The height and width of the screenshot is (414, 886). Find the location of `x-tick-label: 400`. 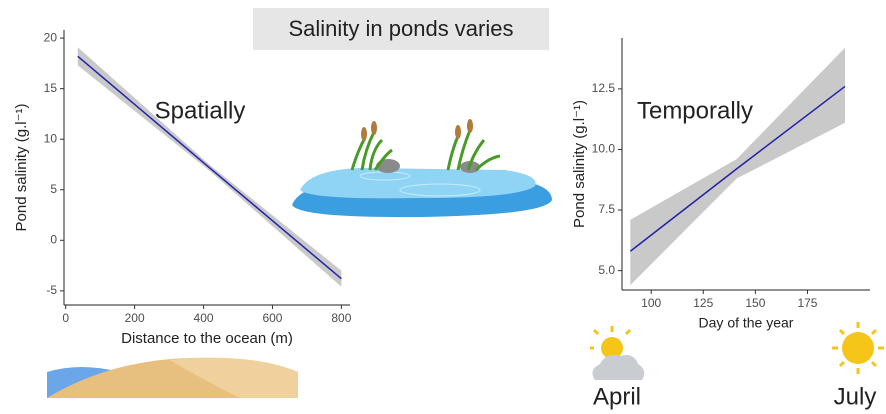

x-tick-label: 400 is located at coordinates (204, 318).